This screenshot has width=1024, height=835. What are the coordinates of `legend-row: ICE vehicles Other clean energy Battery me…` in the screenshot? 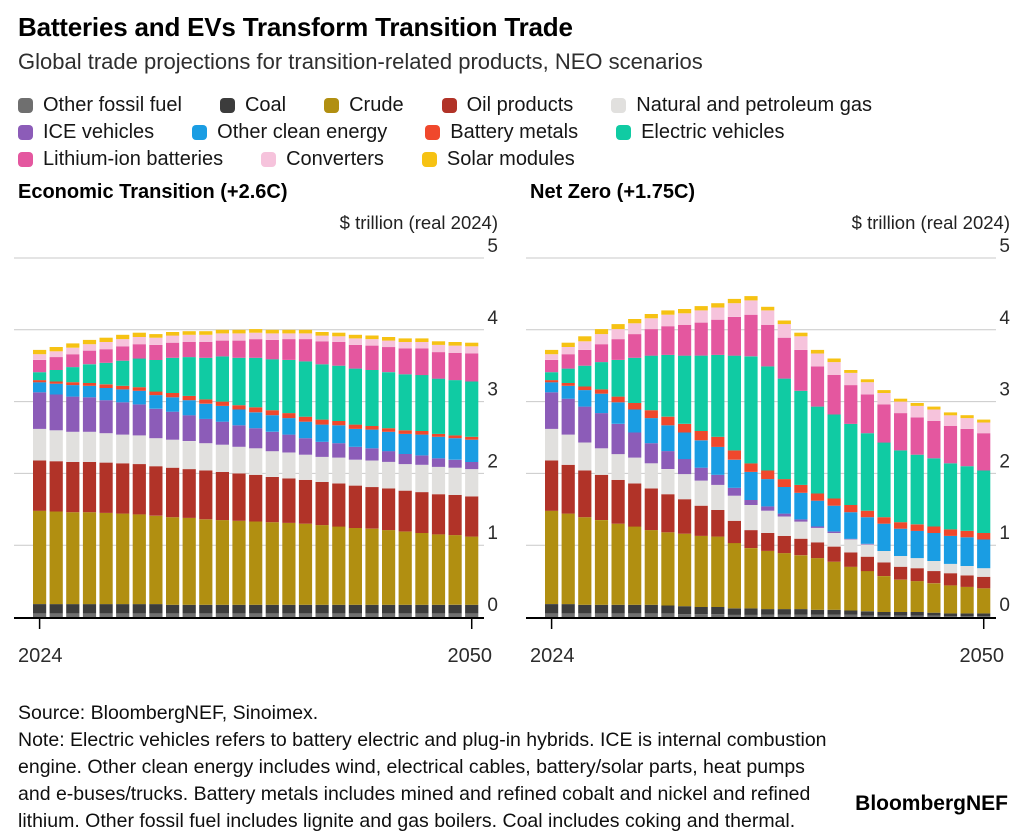 It's located at (513, 132).